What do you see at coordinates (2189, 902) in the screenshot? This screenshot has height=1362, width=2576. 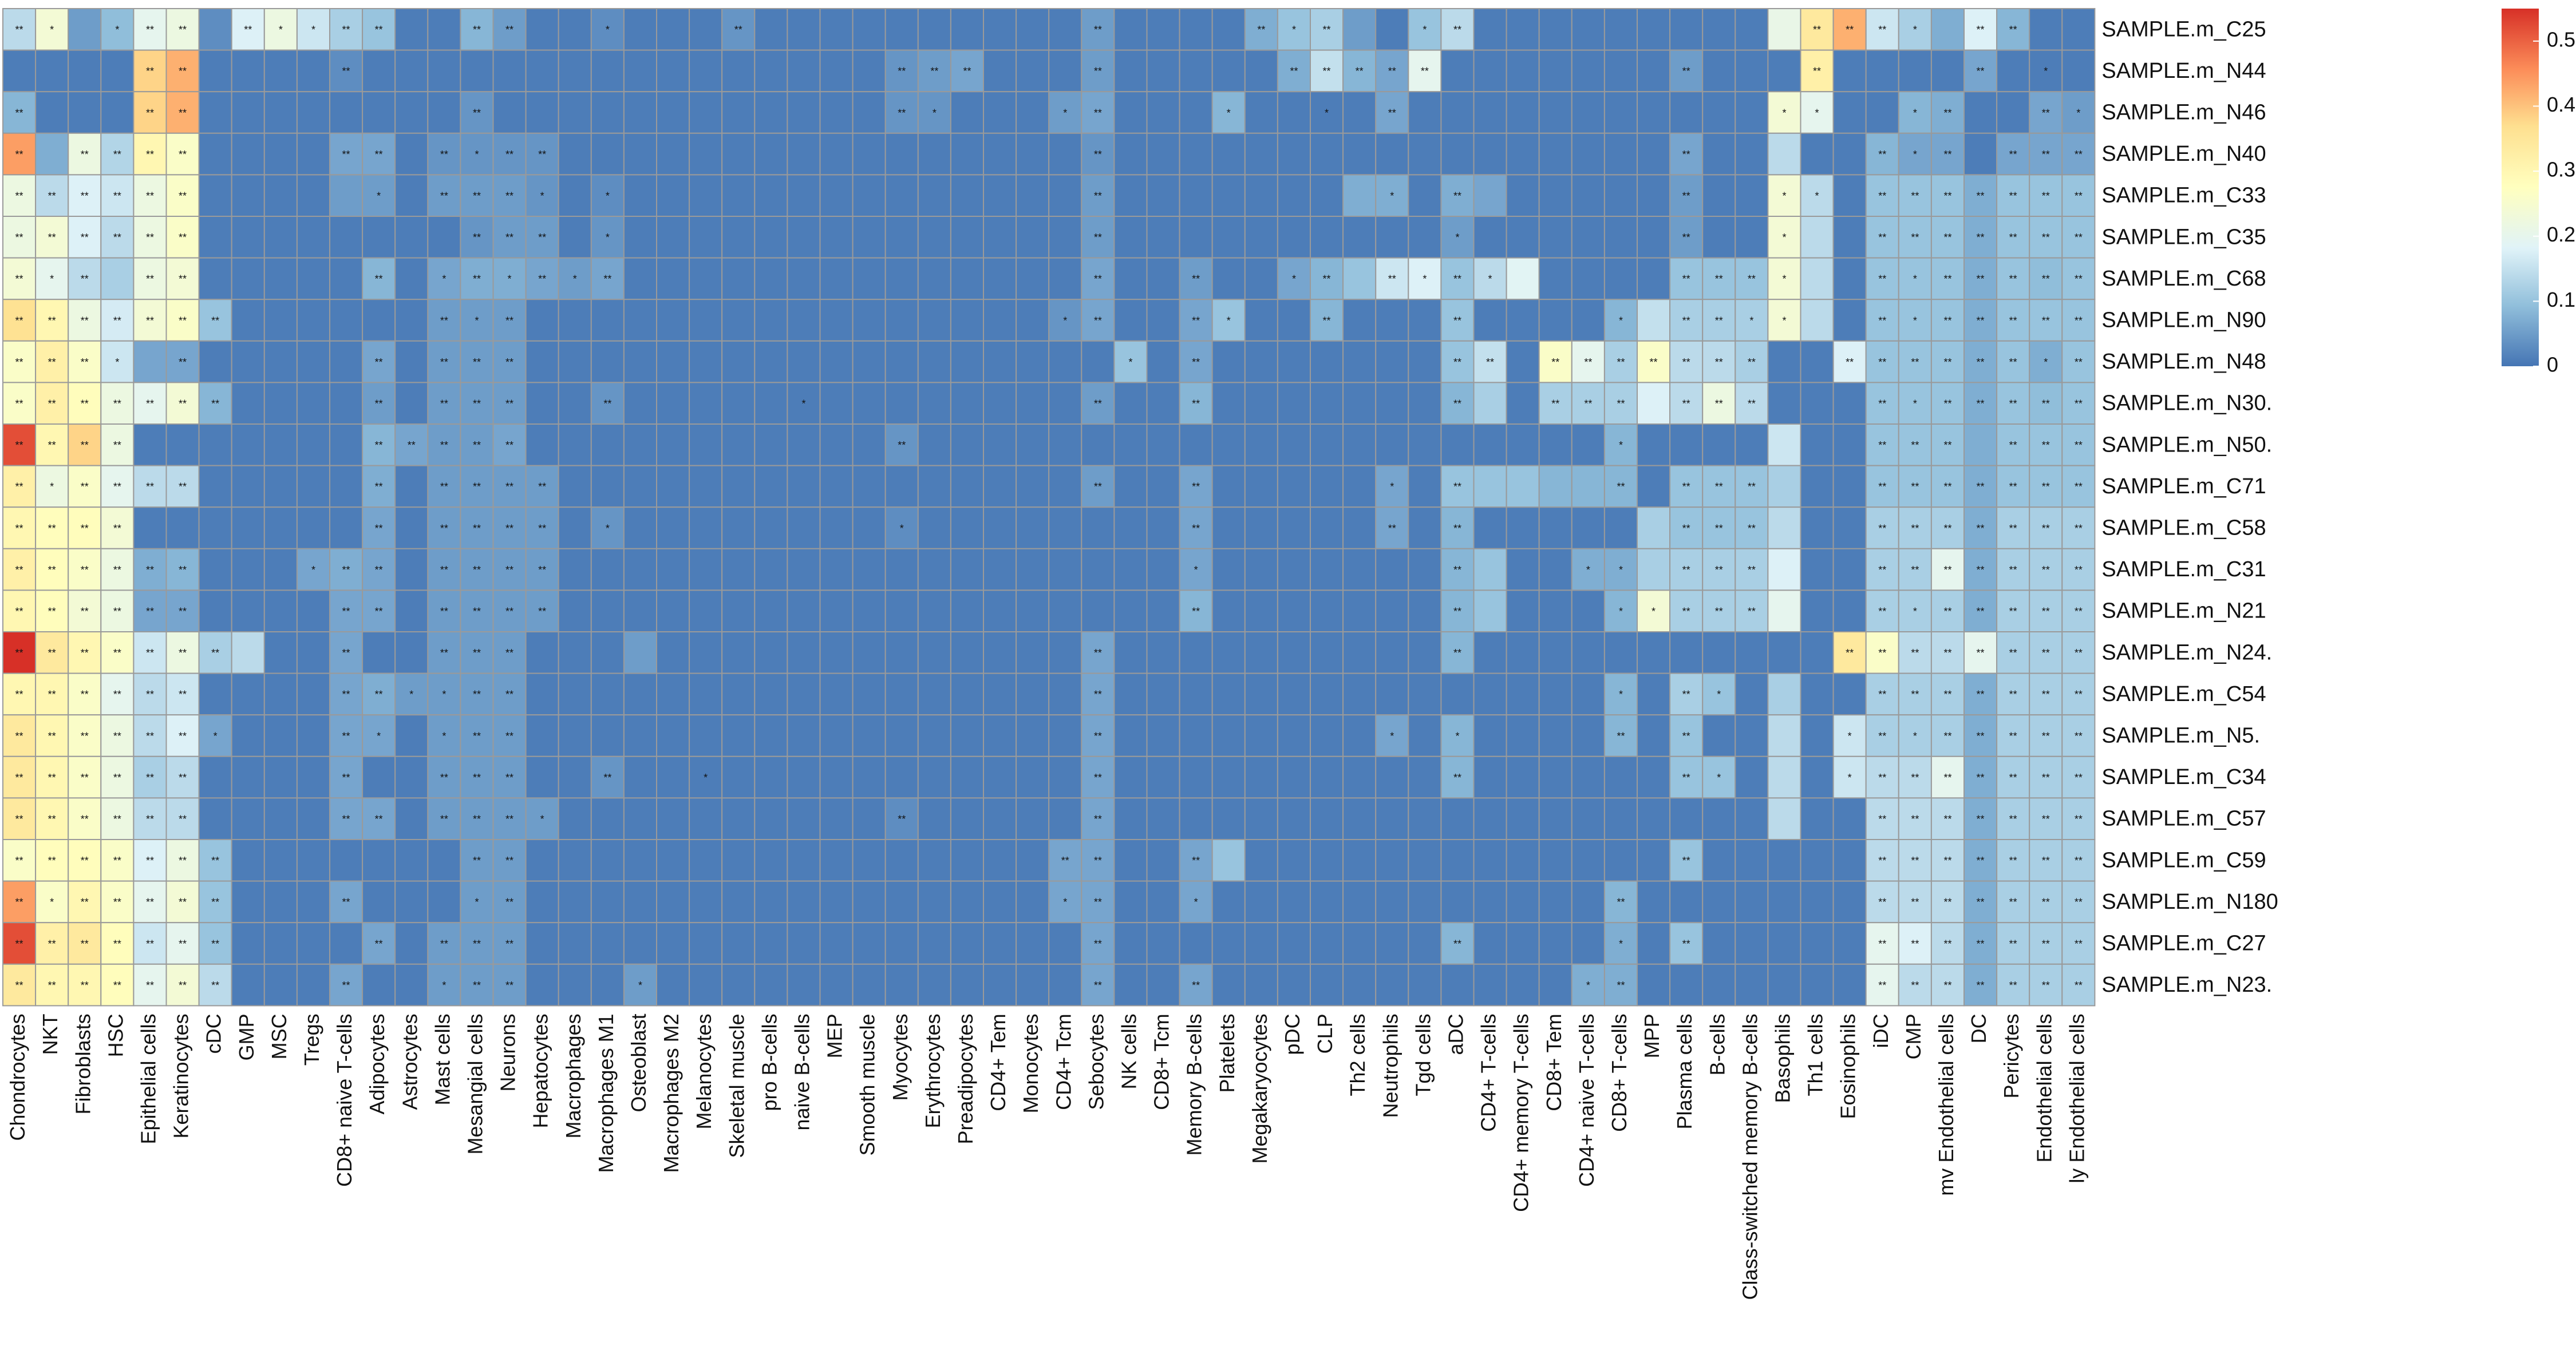 I see `row-label: SAMPLE.m_N180` at bounding box center [2189, 902].